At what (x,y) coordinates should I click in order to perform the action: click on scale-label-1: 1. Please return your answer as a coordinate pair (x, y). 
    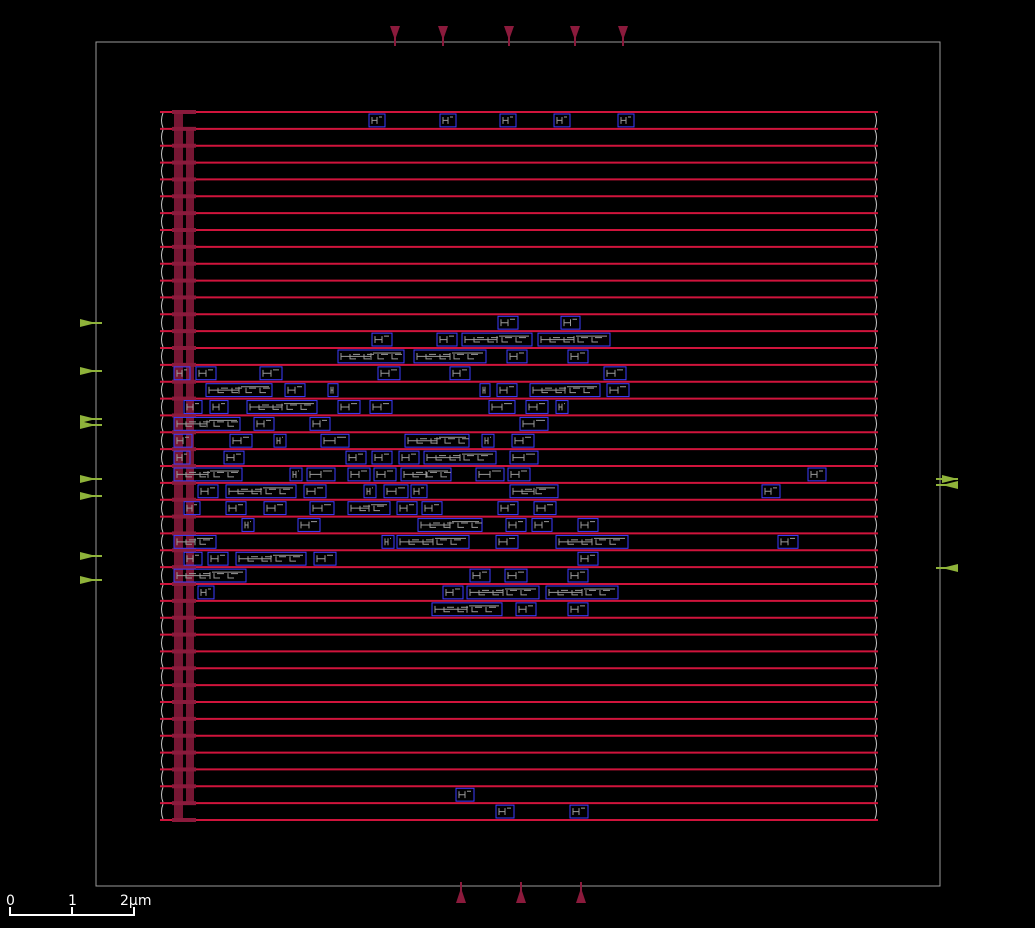
    Looking at the image, I should click on (72, 901).